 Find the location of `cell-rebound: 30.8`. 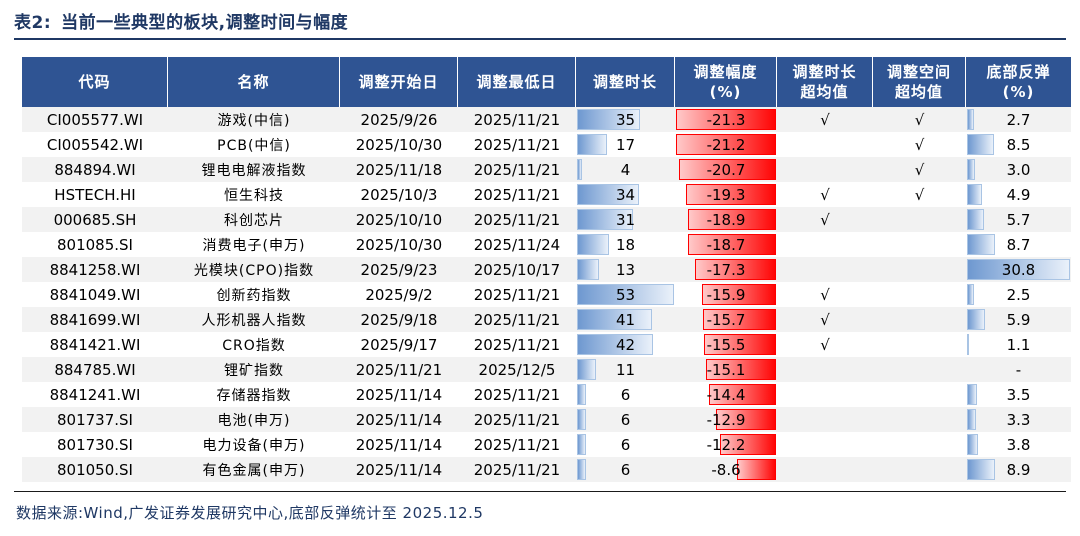

cell-rebound: 30.8 is located at coordinates (1018, 269).